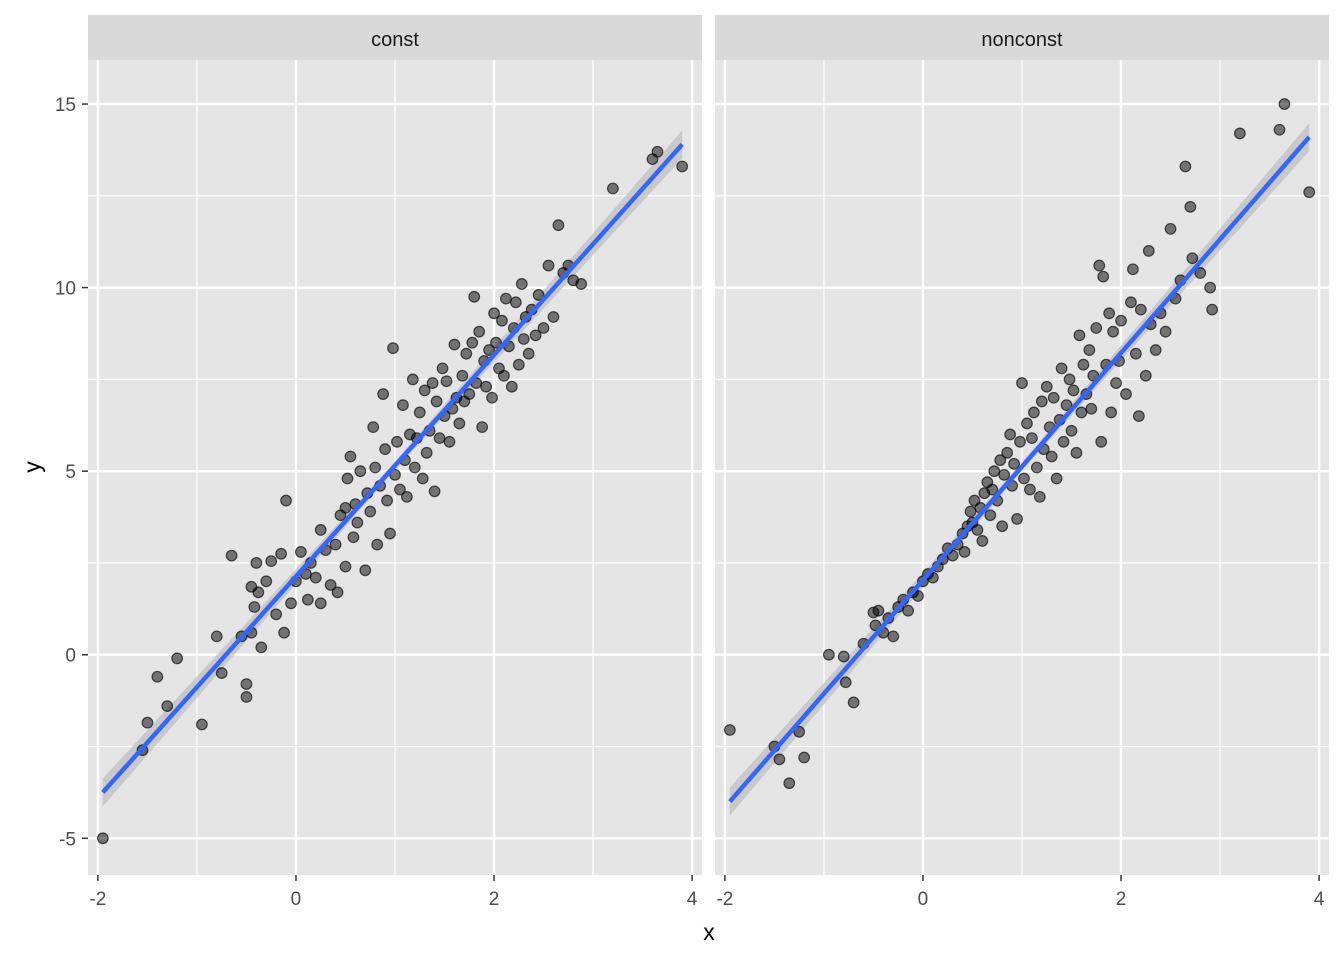 The image size is (1344, 960). I want to click on x-tick-label: 0, so click(296, 899).